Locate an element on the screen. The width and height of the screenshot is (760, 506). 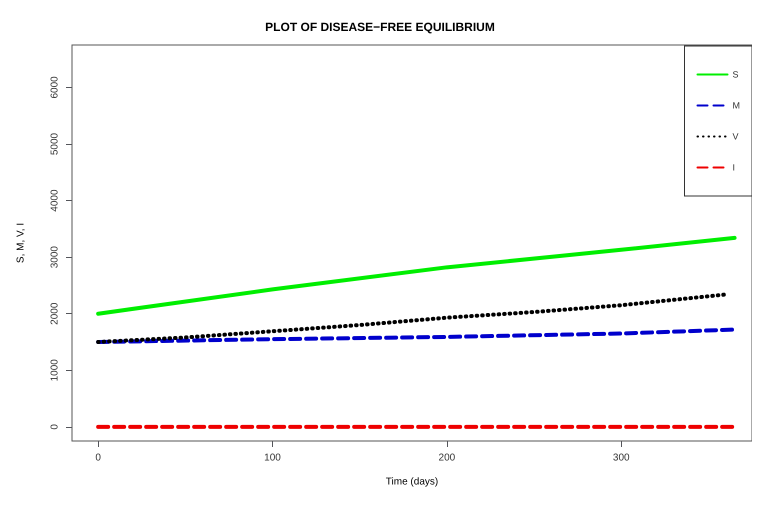
y-tick-label: 1000 is located at coordinates (55, 370).